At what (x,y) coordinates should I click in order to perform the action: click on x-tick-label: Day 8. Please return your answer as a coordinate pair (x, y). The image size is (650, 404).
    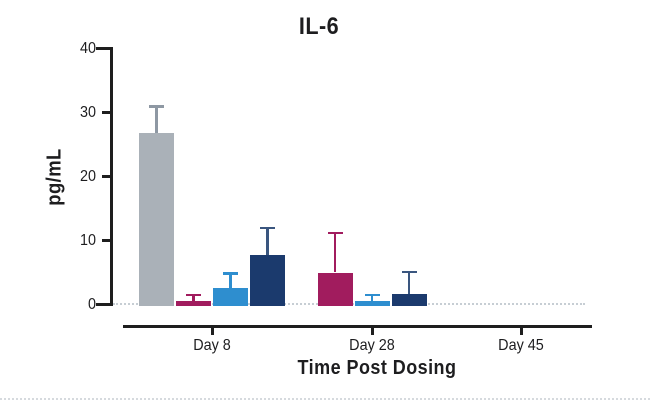
    Looking at the image, I should click on (212, 345).